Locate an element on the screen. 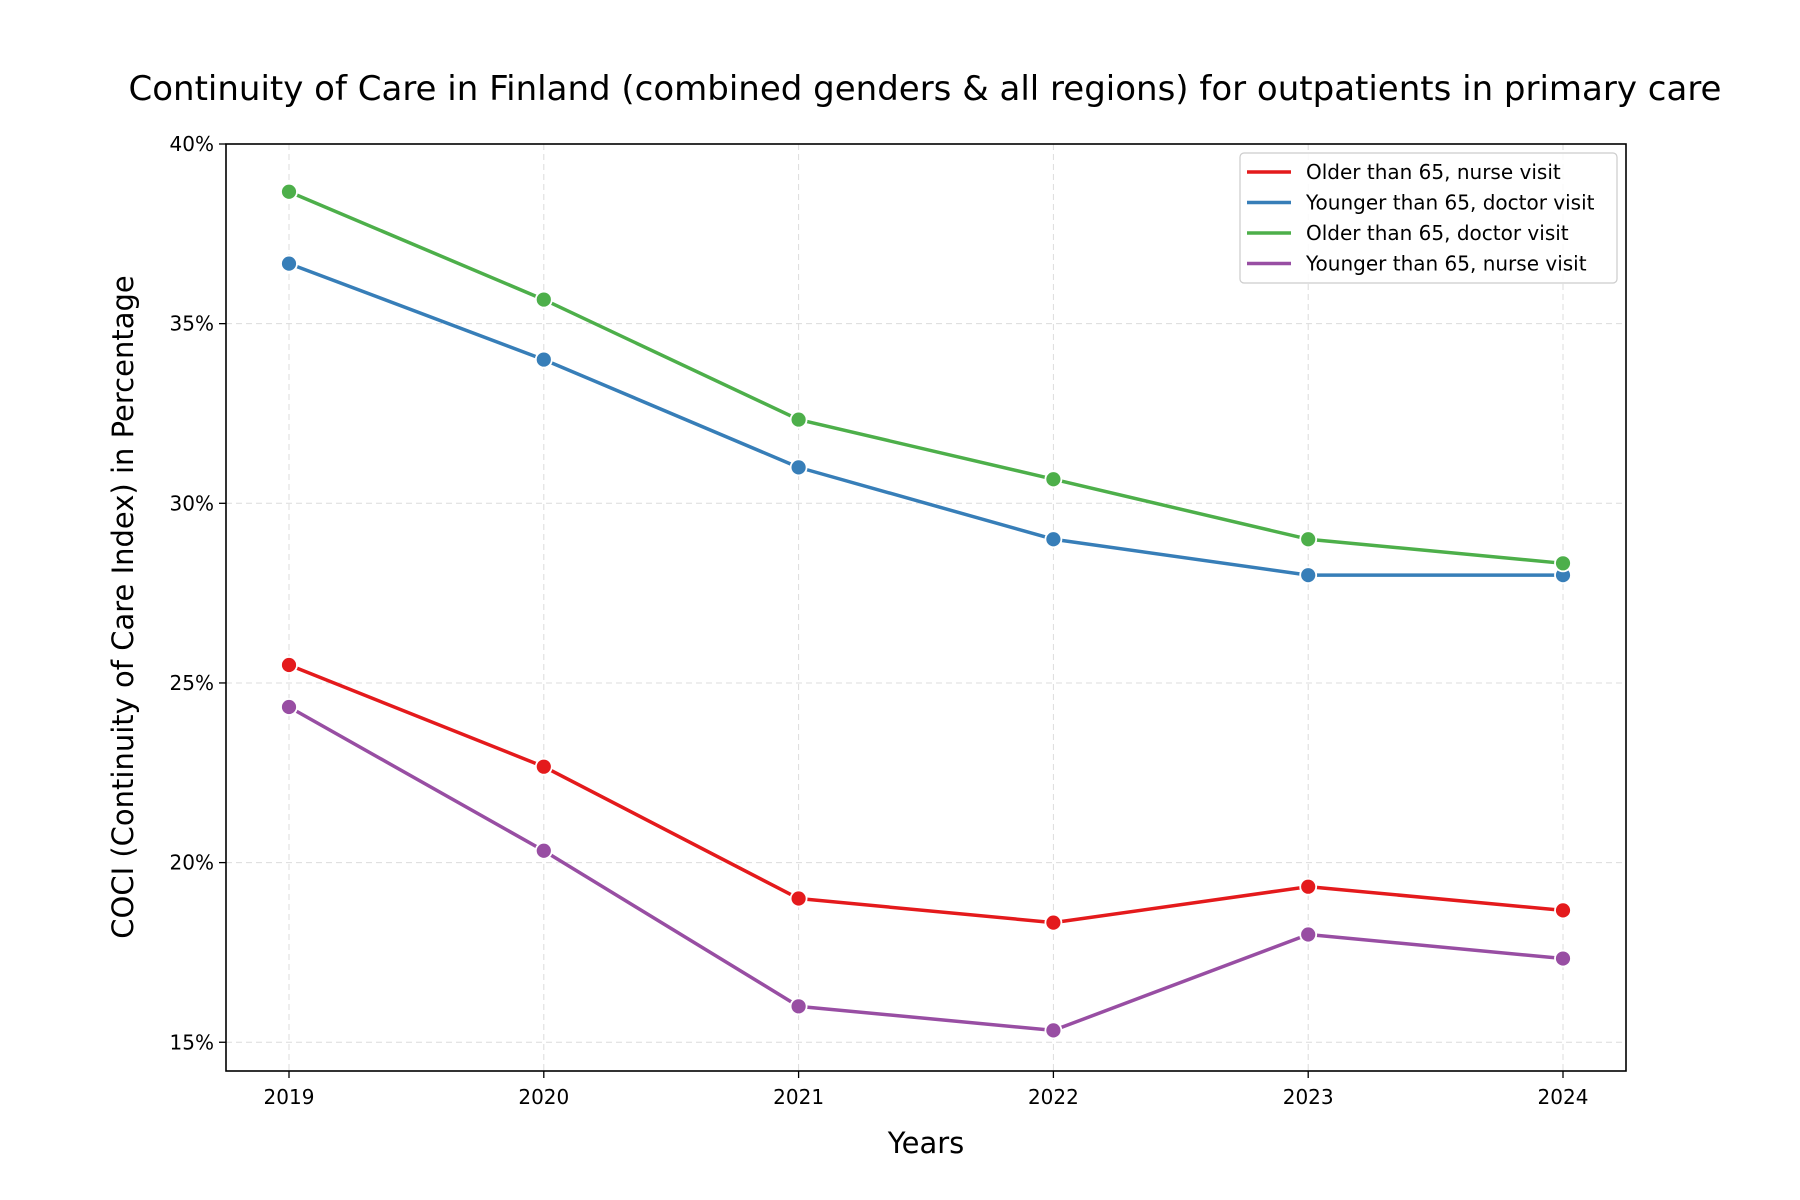  legend-label: Older than 65, nurse visit is located at coordinates (1433, 172).